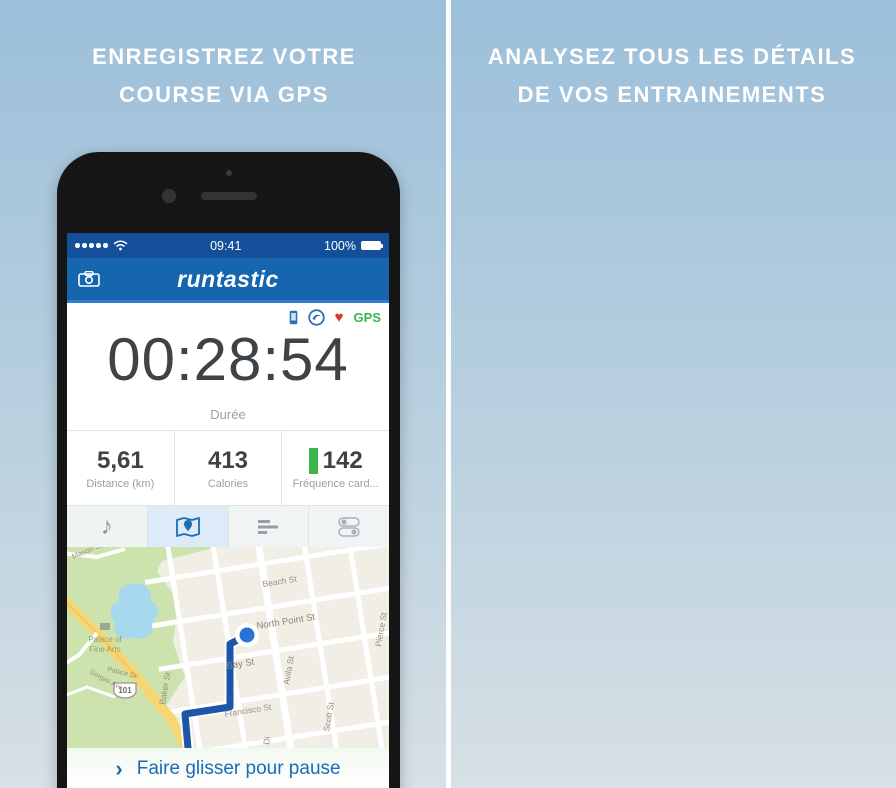  What do you see at coordinates (266, 741) in the screenshot?
I see `street-label: Di` at bounding box center [266, 741].